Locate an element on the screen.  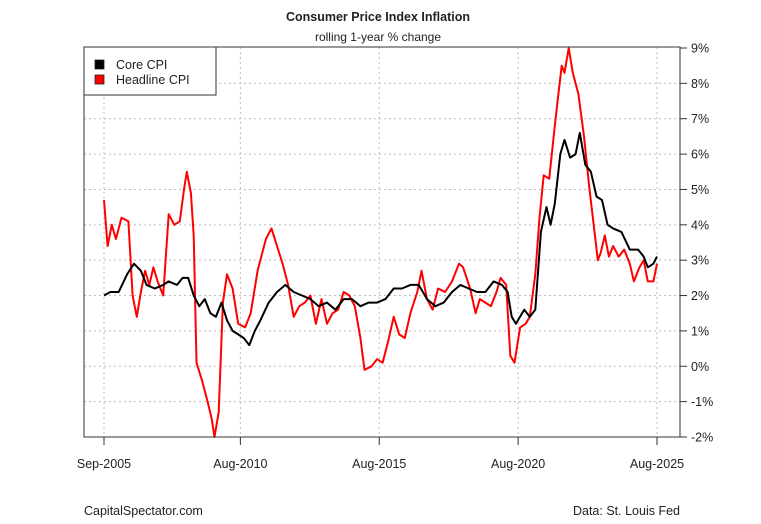
legend-box is located at coordinates (150, 71).